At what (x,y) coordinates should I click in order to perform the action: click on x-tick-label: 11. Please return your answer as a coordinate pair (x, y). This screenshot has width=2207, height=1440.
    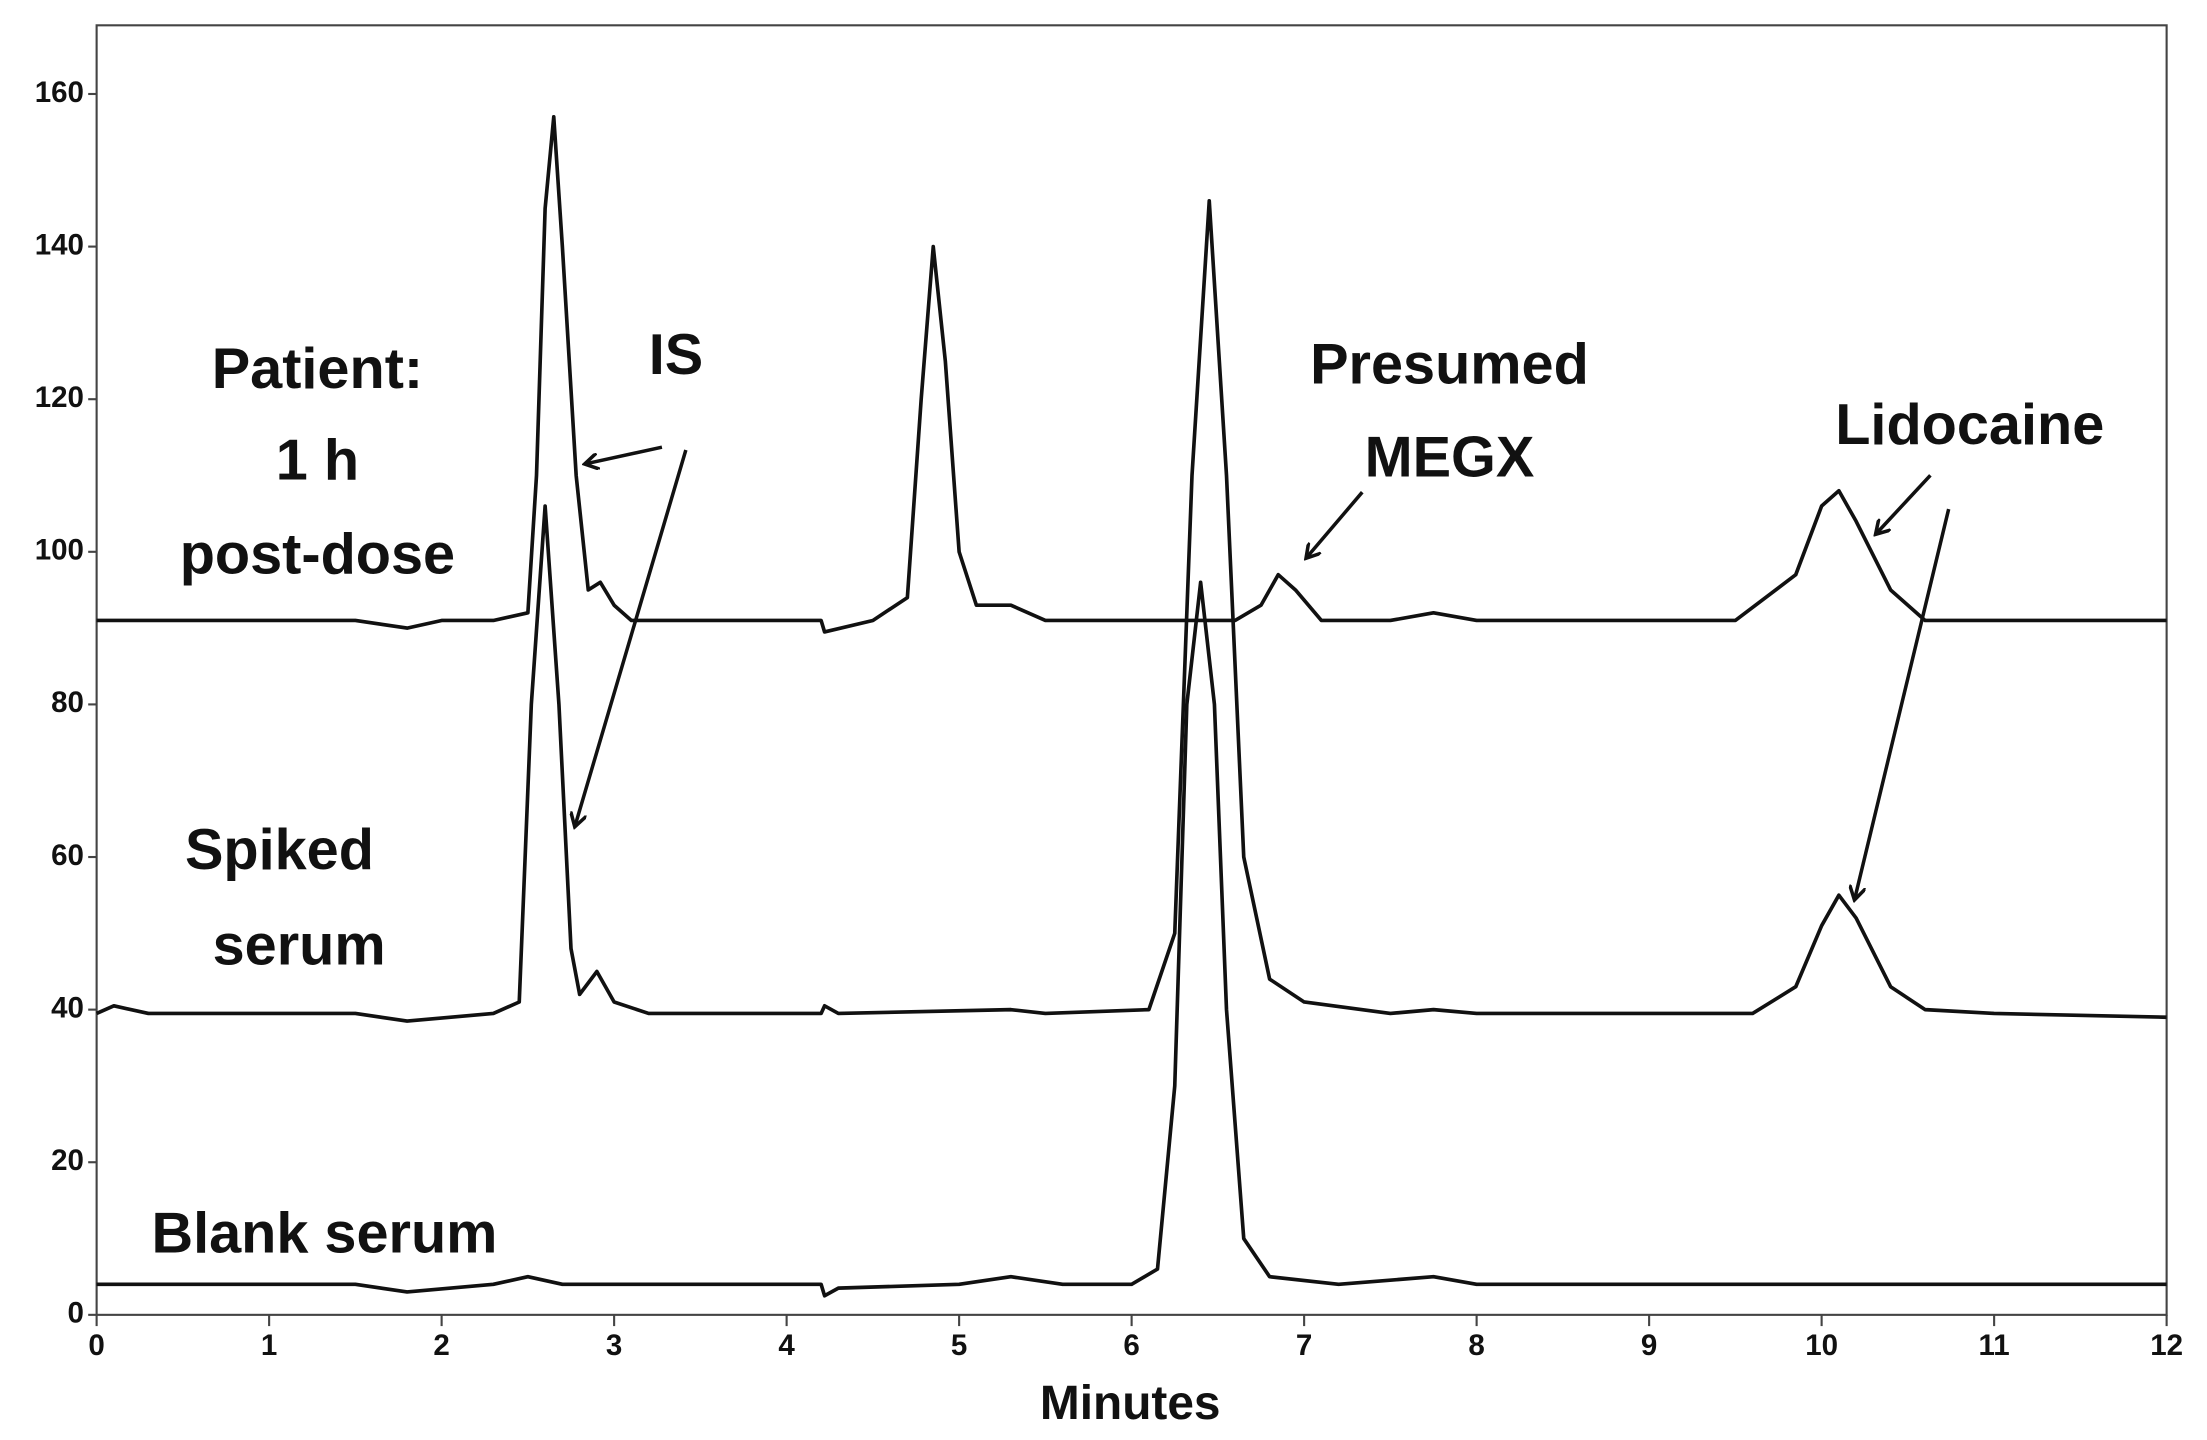
    Looking at the image, I should click on (1994, 1345).